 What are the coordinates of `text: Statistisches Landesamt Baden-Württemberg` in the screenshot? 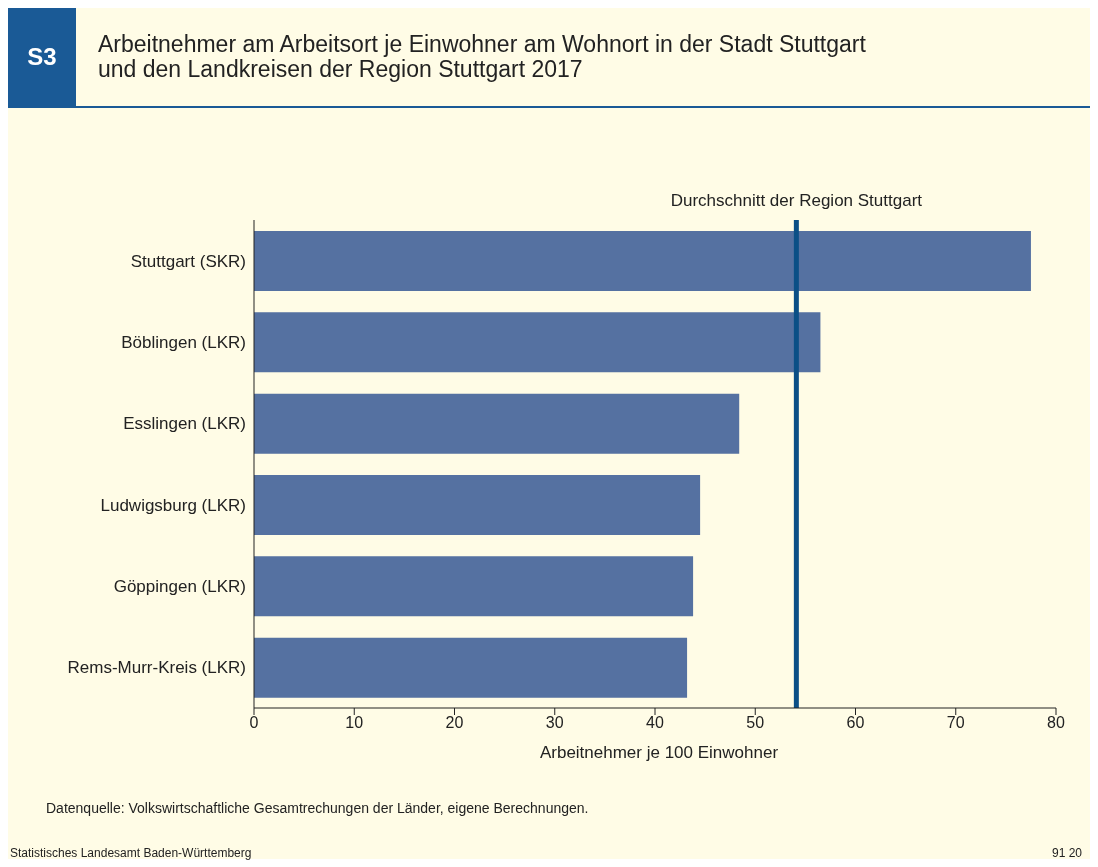 It's located at (131, 853).